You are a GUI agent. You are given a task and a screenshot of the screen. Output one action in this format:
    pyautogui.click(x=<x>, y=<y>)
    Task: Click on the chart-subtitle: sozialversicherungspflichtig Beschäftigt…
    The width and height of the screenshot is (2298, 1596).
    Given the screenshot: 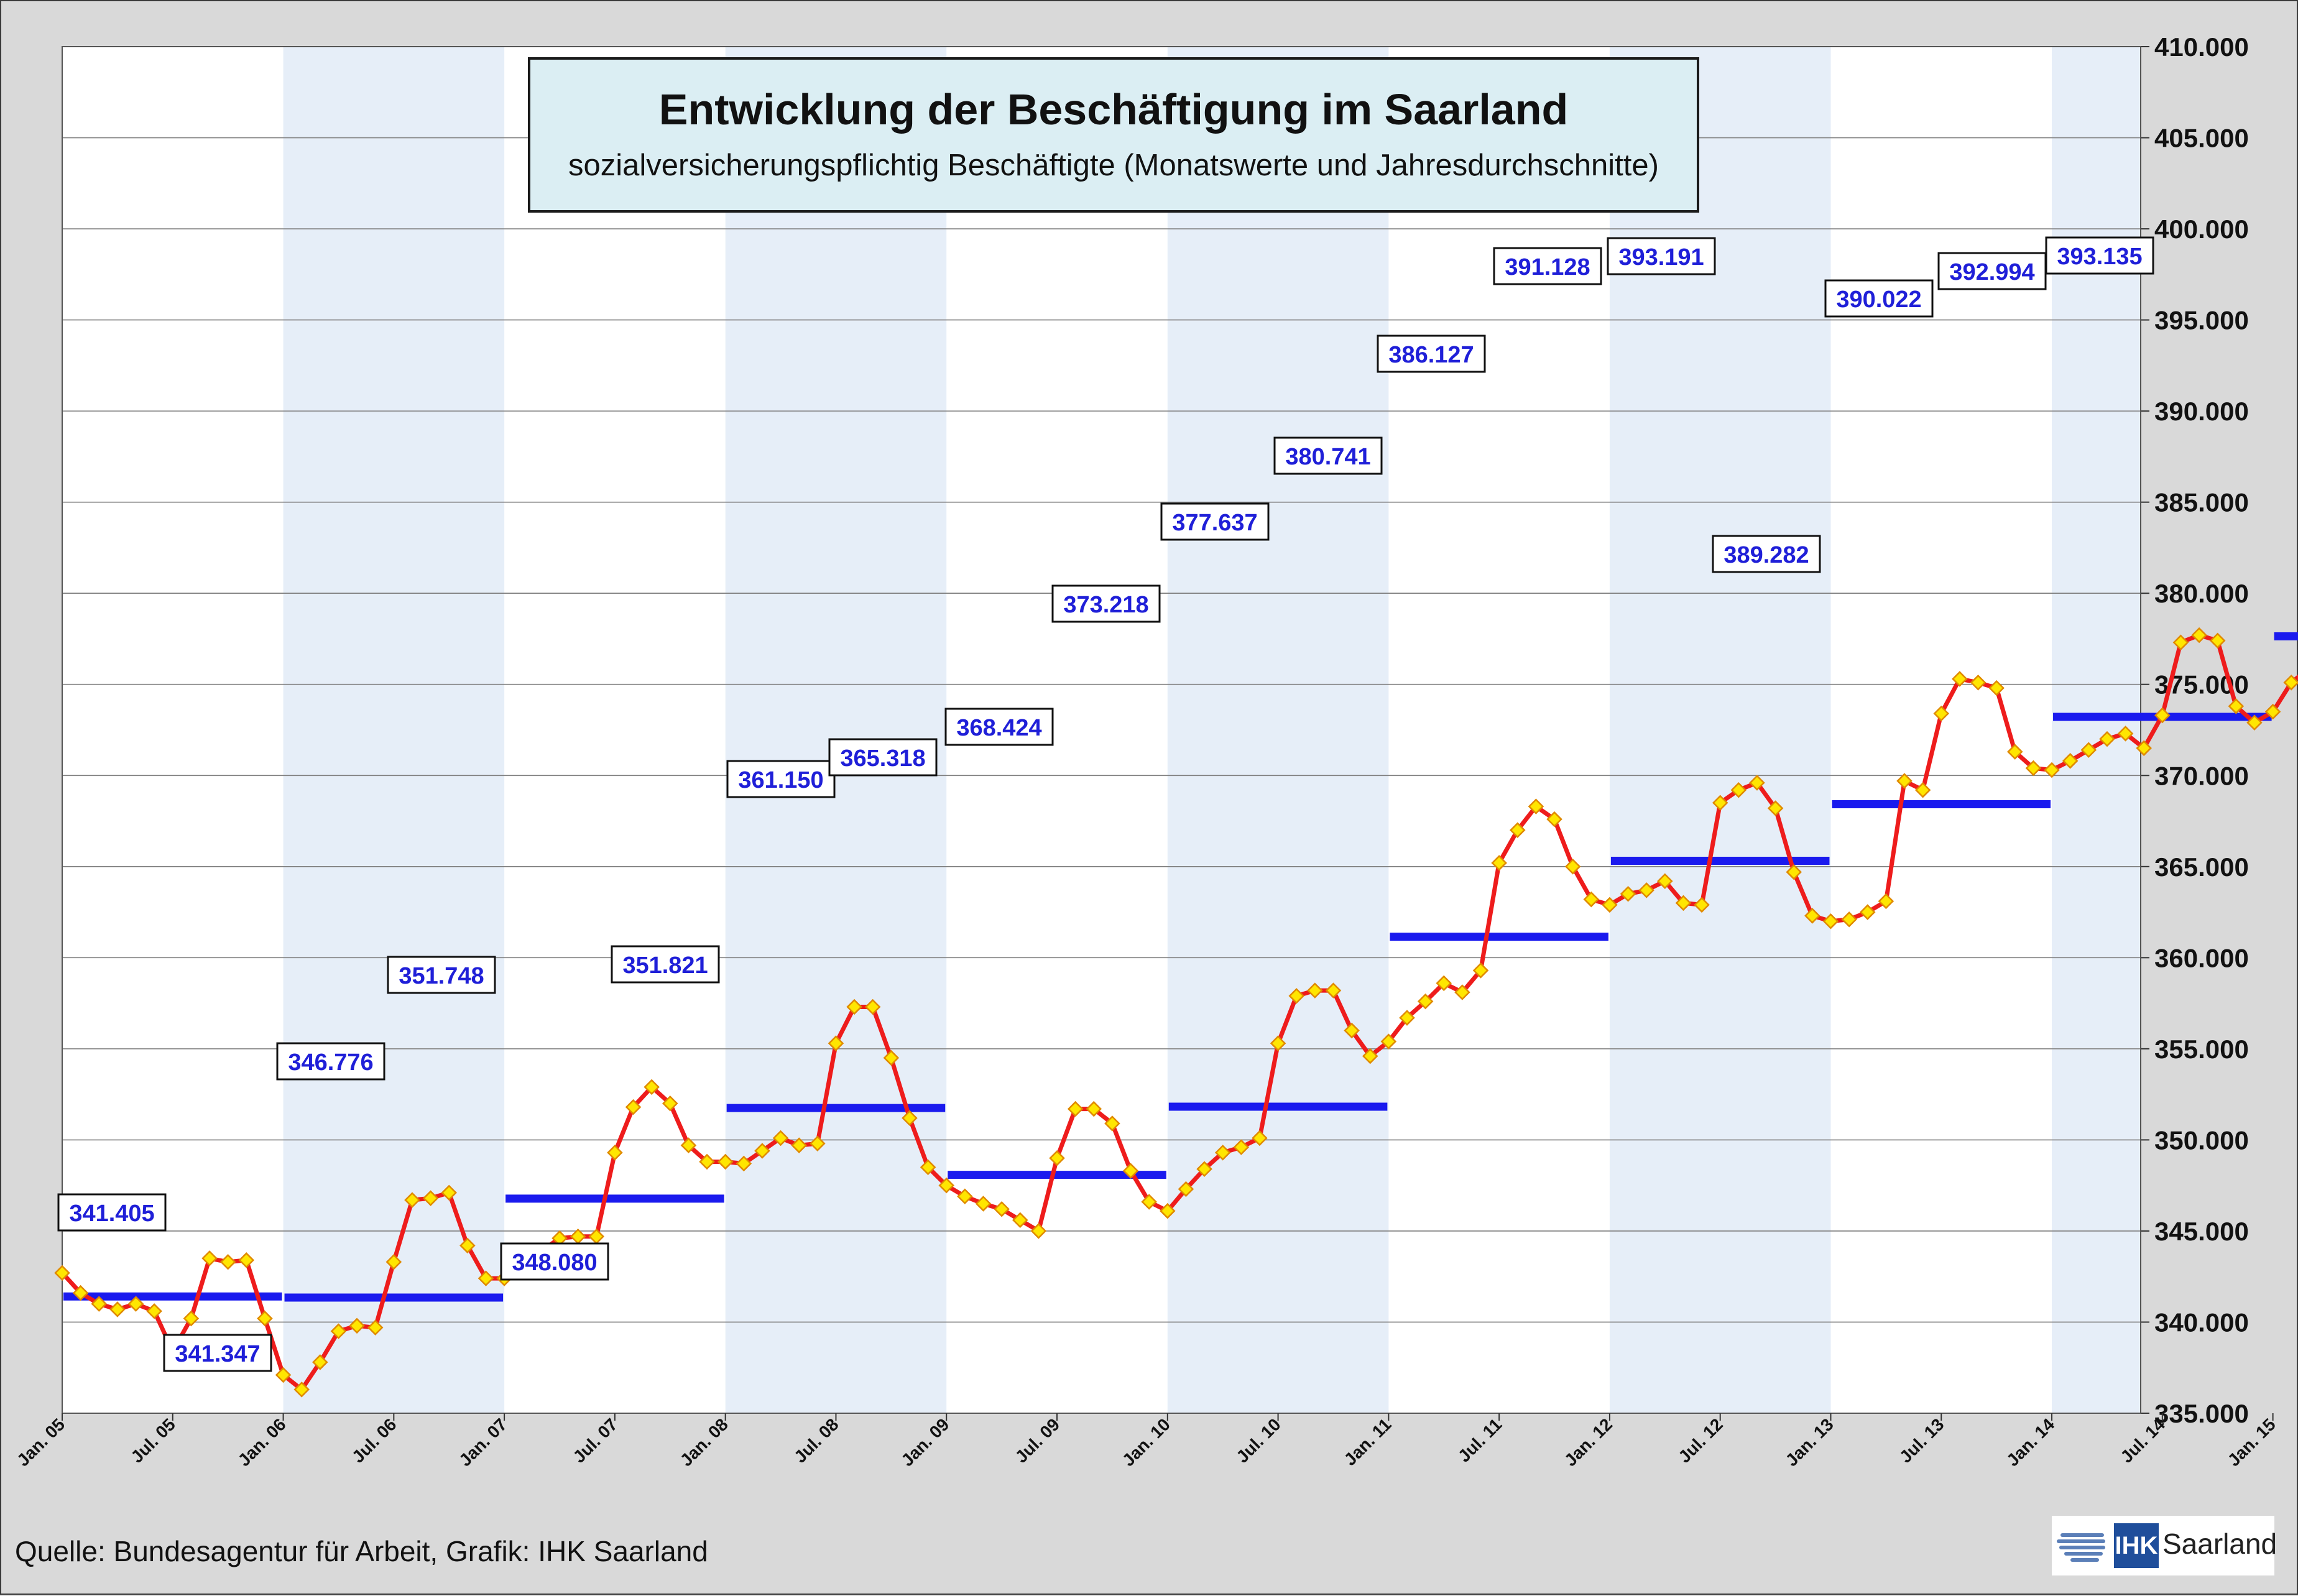 What is the action you would take?
    pyautogui.click(x=1113, y=166)
    